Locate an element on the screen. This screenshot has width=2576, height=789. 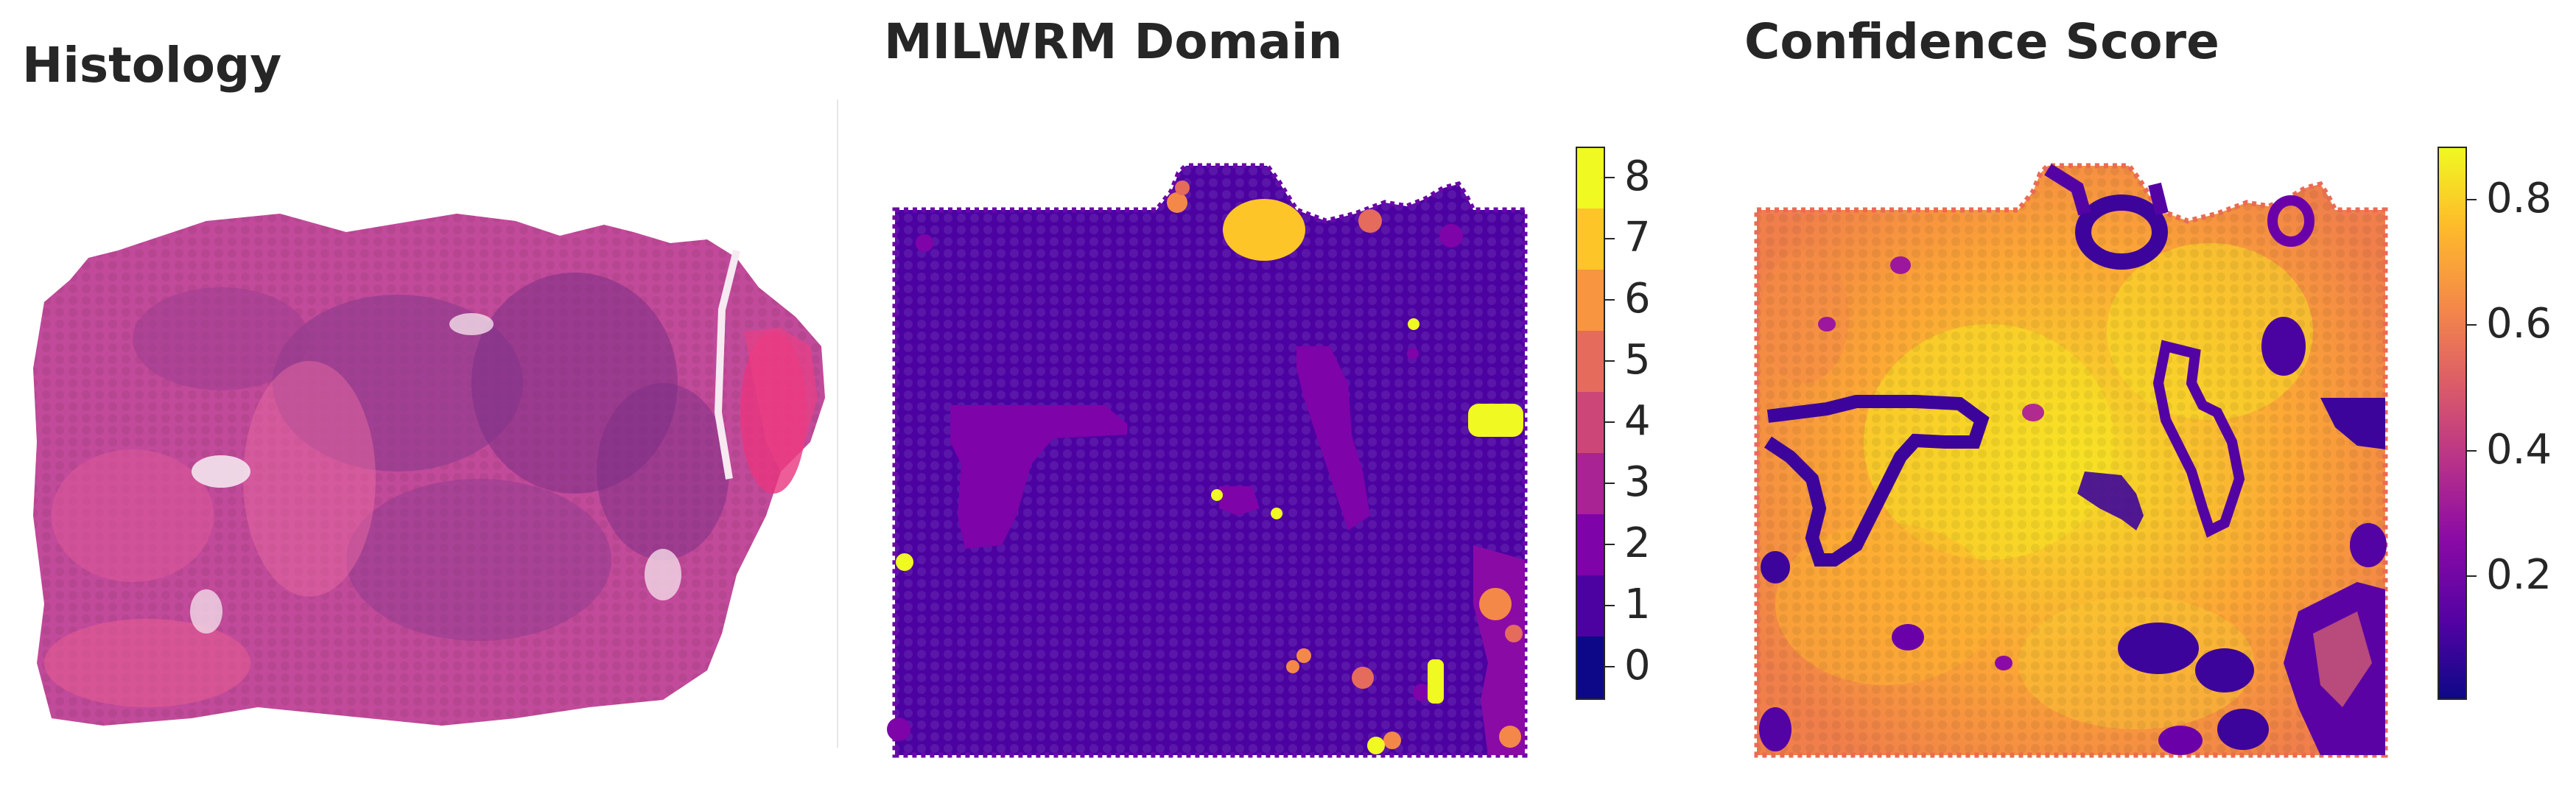
domain-tick-2: 2 is located at coordinates (1637, 543).